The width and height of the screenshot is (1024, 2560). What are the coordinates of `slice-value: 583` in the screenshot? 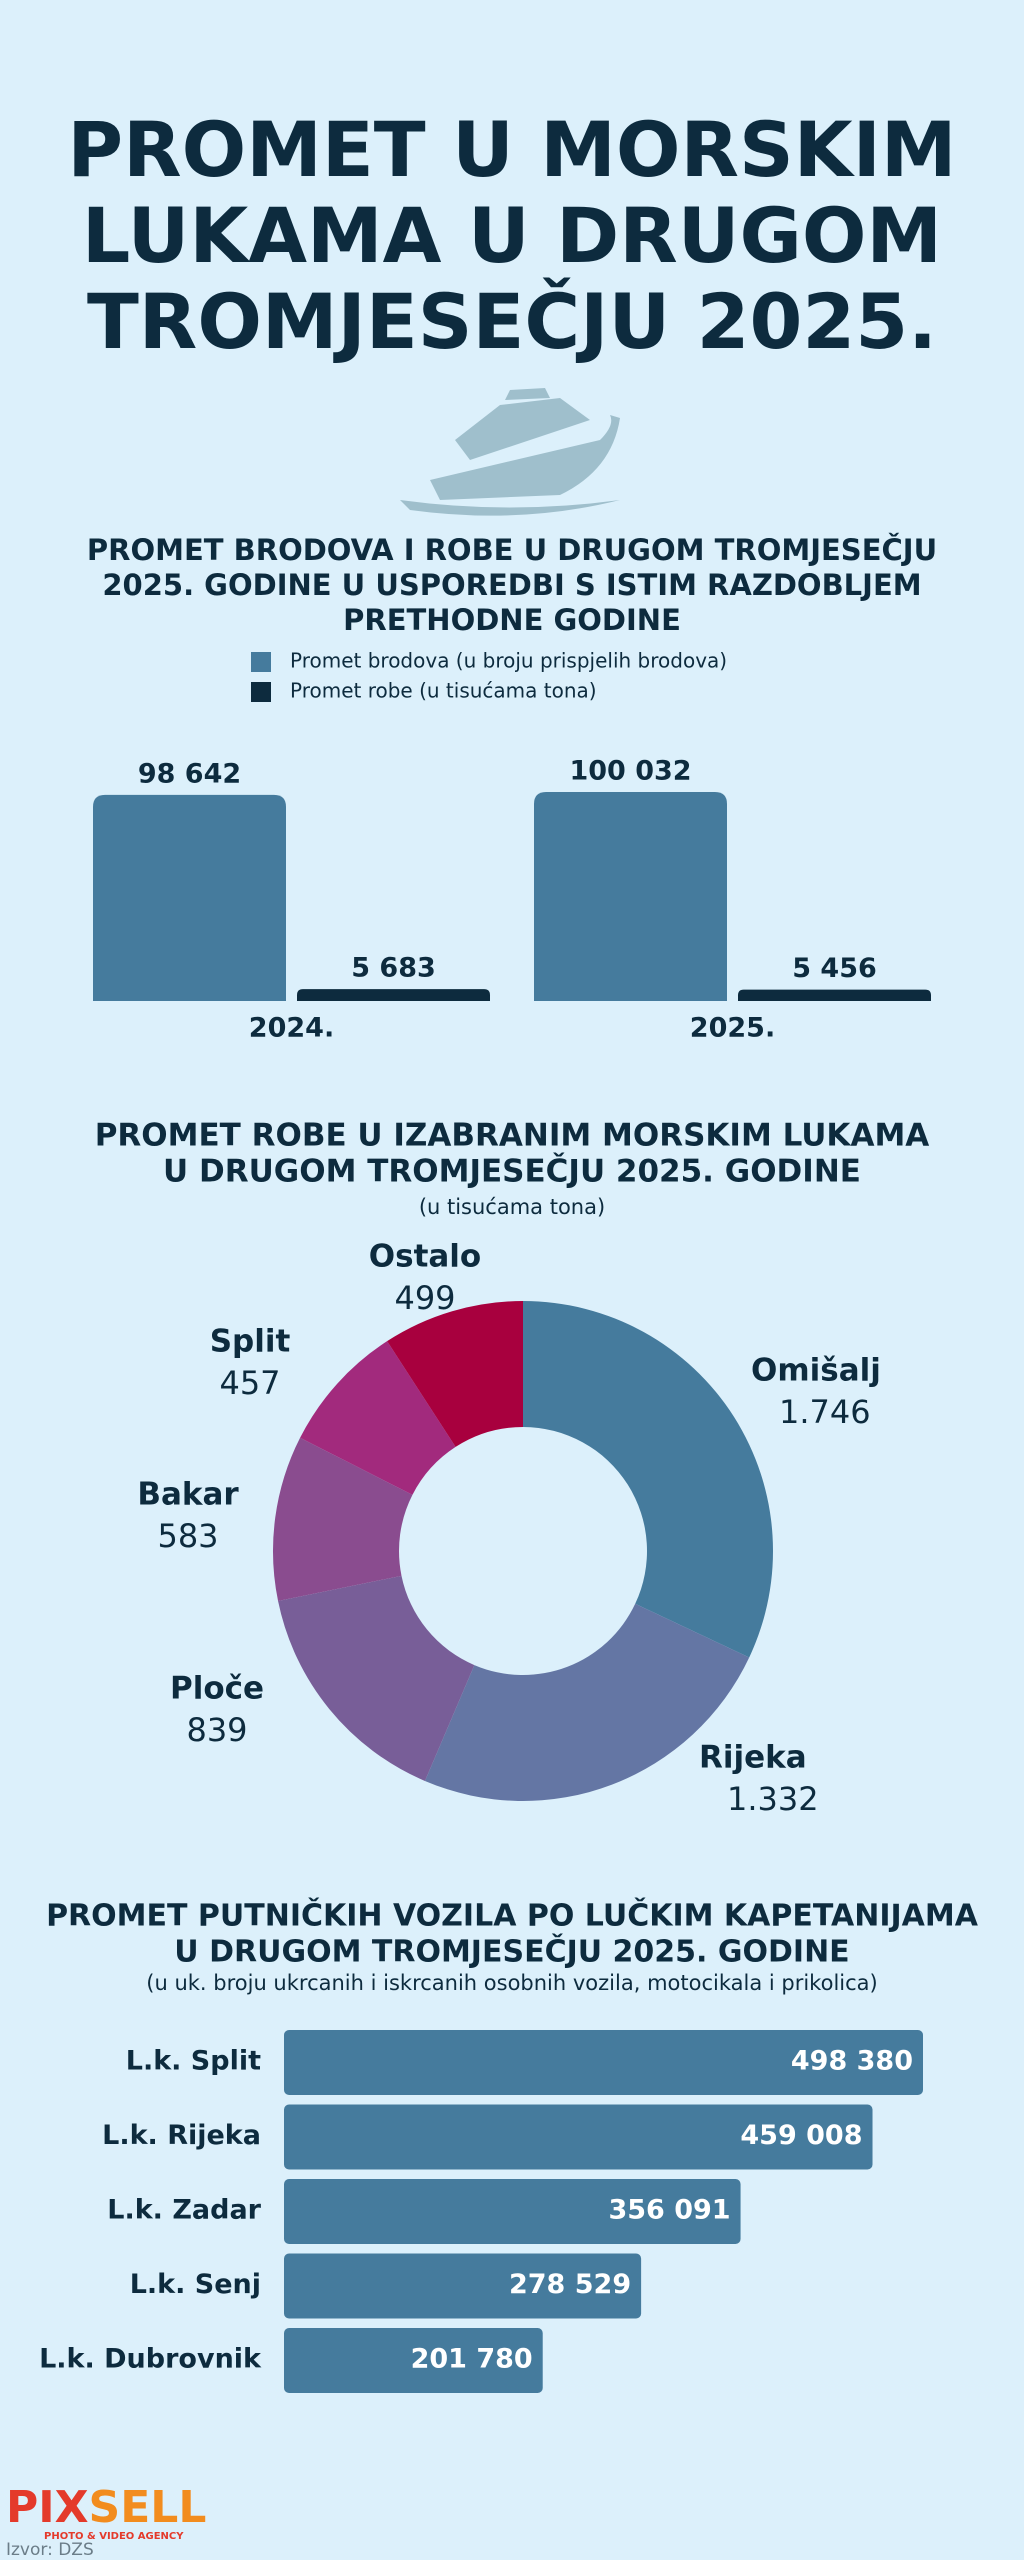 It's located at (187, 1536).